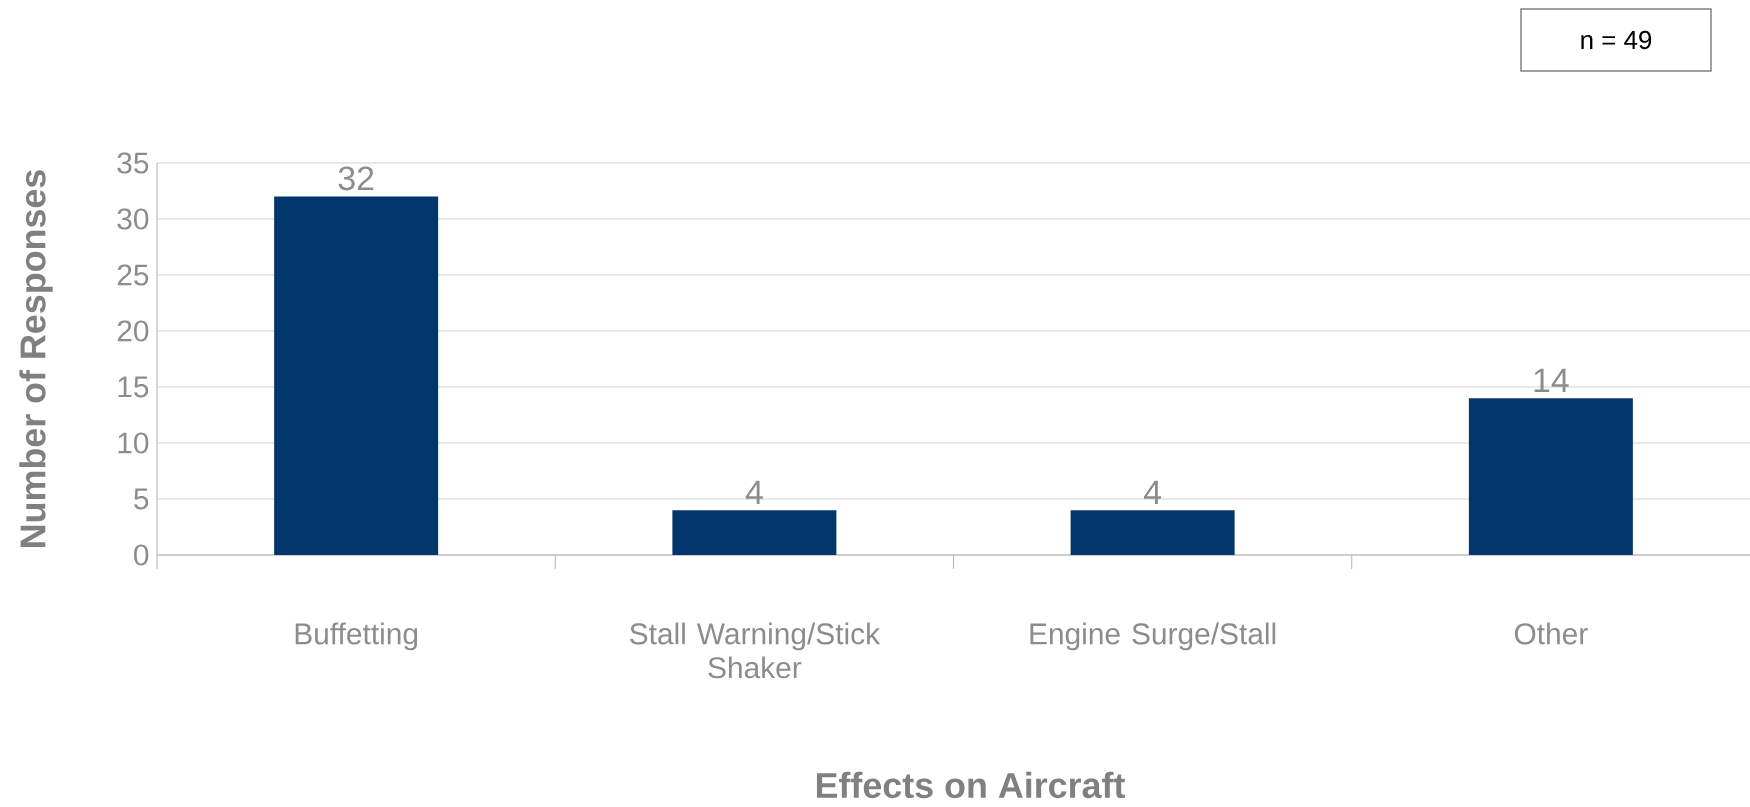 This screenshot has height=807, width=1750. I want to click on y-axis-title: Number of Responses, so click(36, 358).